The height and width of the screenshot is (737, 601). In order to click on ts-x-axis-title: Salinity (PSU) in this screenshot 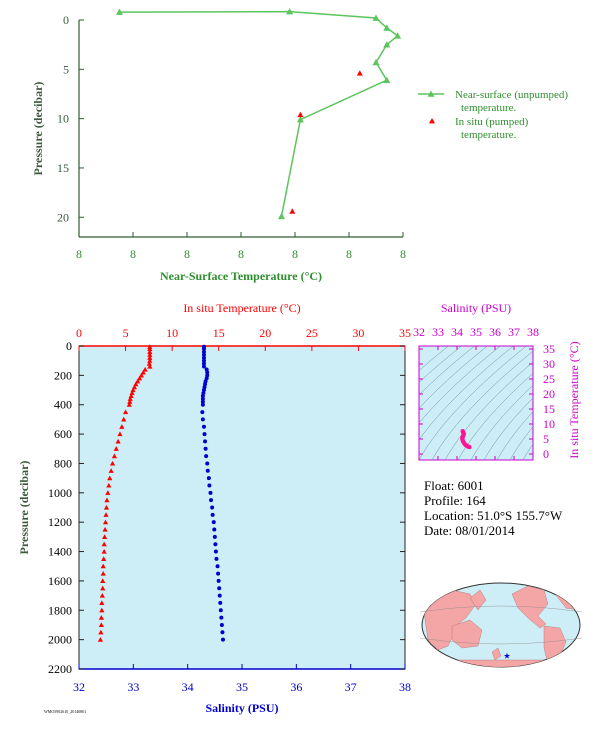, I will do `click(476, 308)`.